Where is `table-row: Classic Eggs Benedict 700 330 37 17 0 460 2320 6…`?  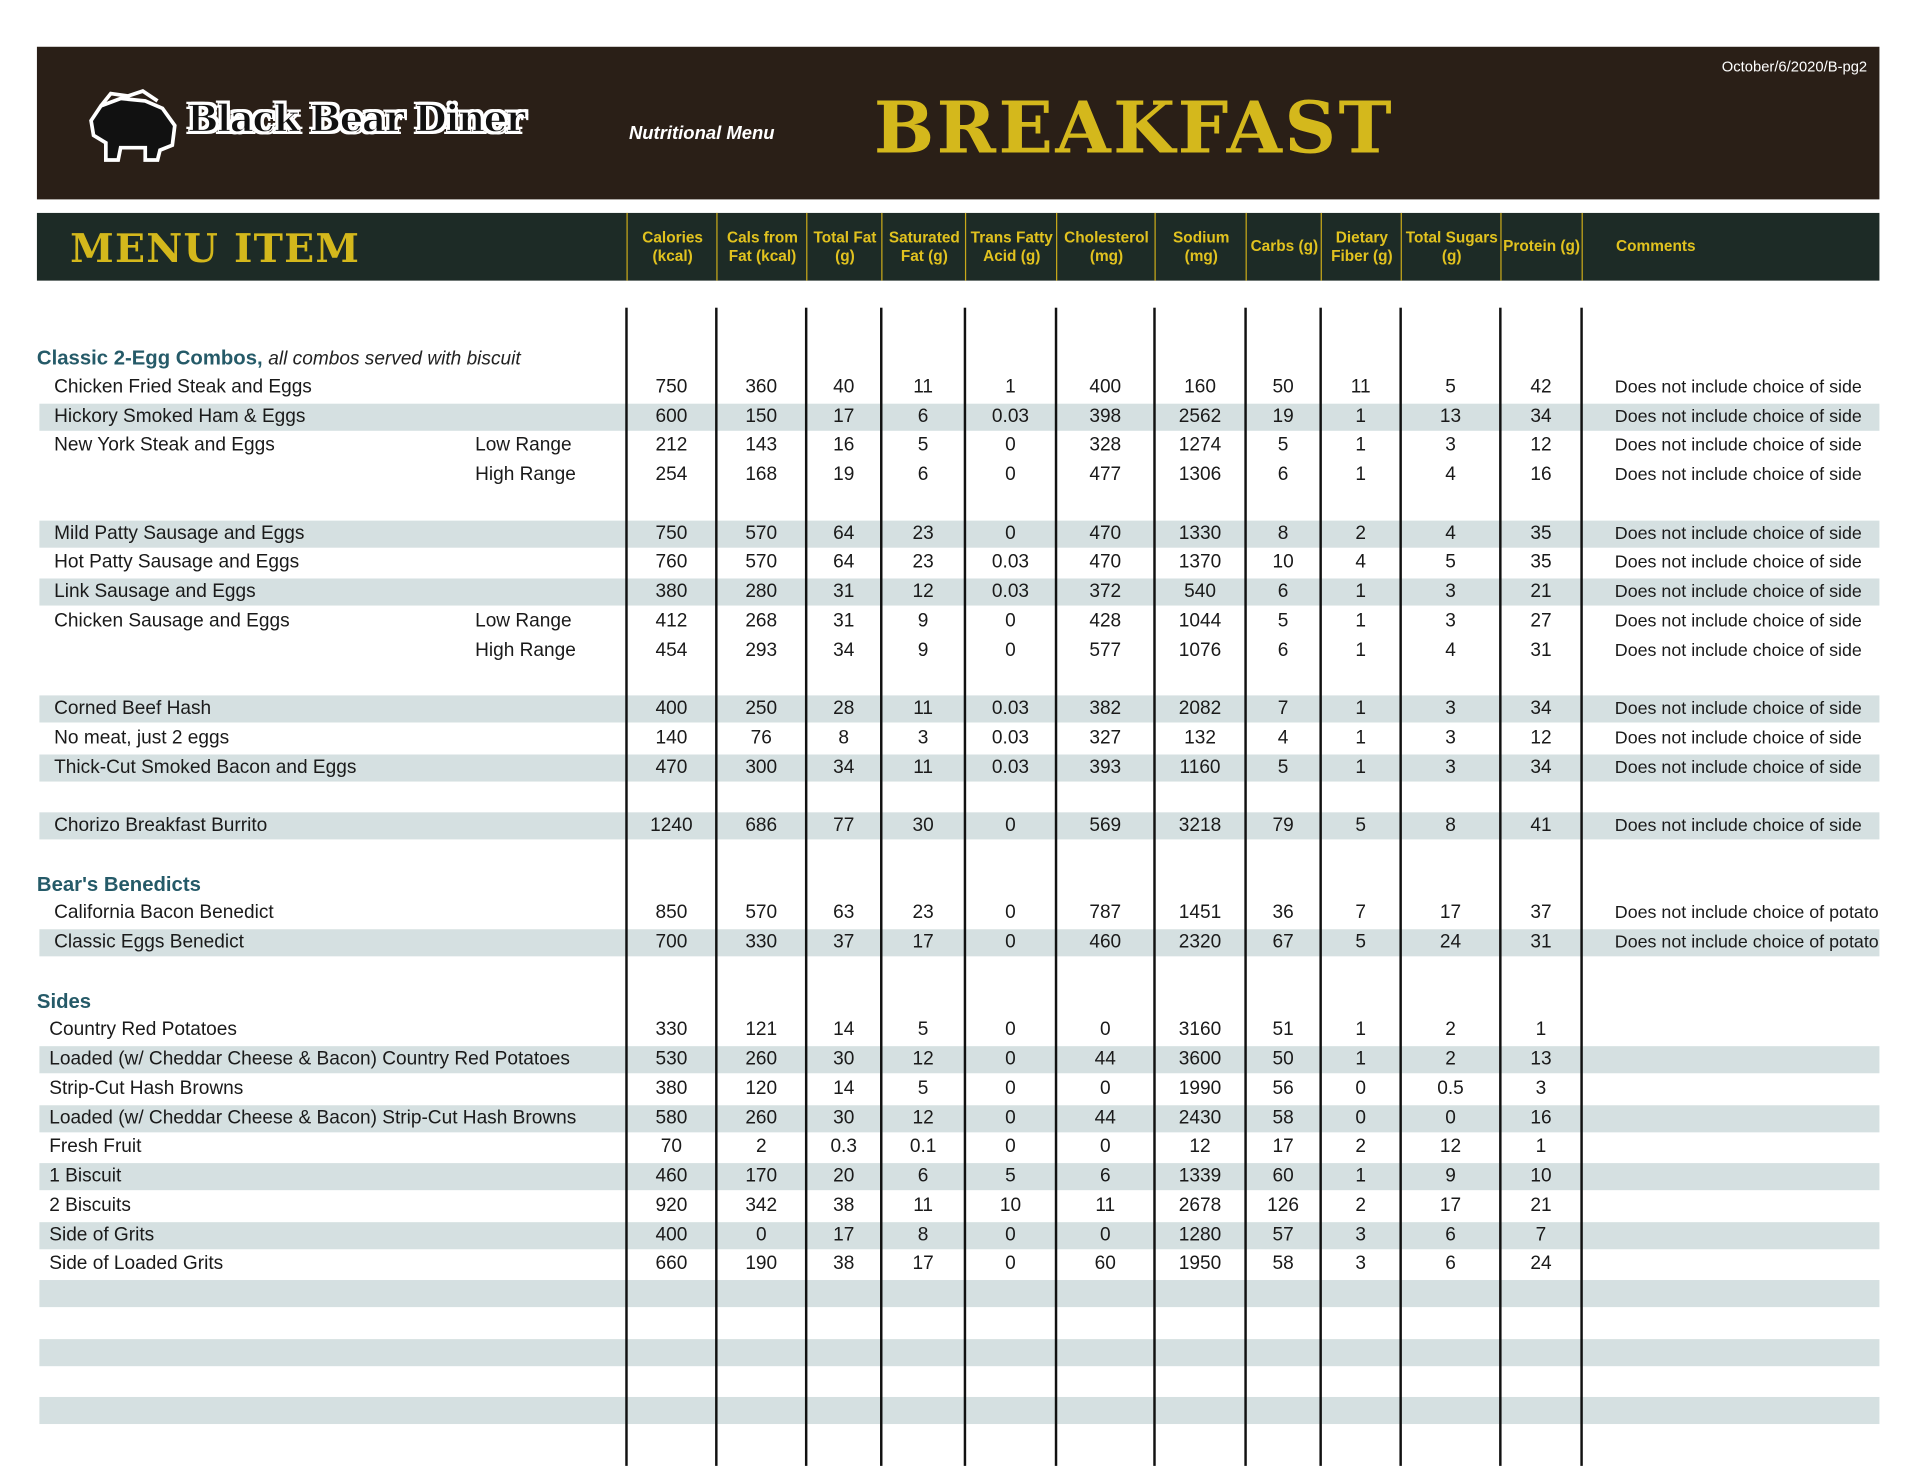
table-row: Classic Eggs Benedict 700 330 37 17 0 460 2320 6… is located at coordinates (959, 943).